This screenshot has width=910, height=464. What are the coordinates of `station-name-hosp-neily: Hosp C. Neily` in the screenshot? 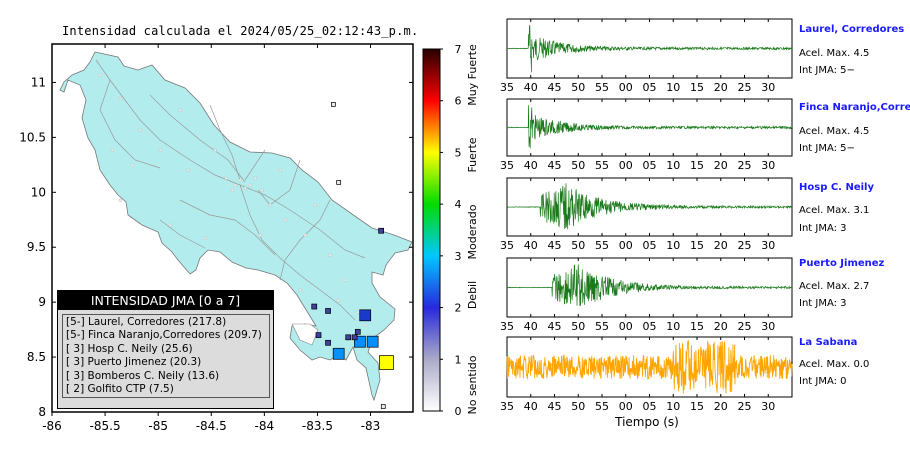 It's located at (836, 187).